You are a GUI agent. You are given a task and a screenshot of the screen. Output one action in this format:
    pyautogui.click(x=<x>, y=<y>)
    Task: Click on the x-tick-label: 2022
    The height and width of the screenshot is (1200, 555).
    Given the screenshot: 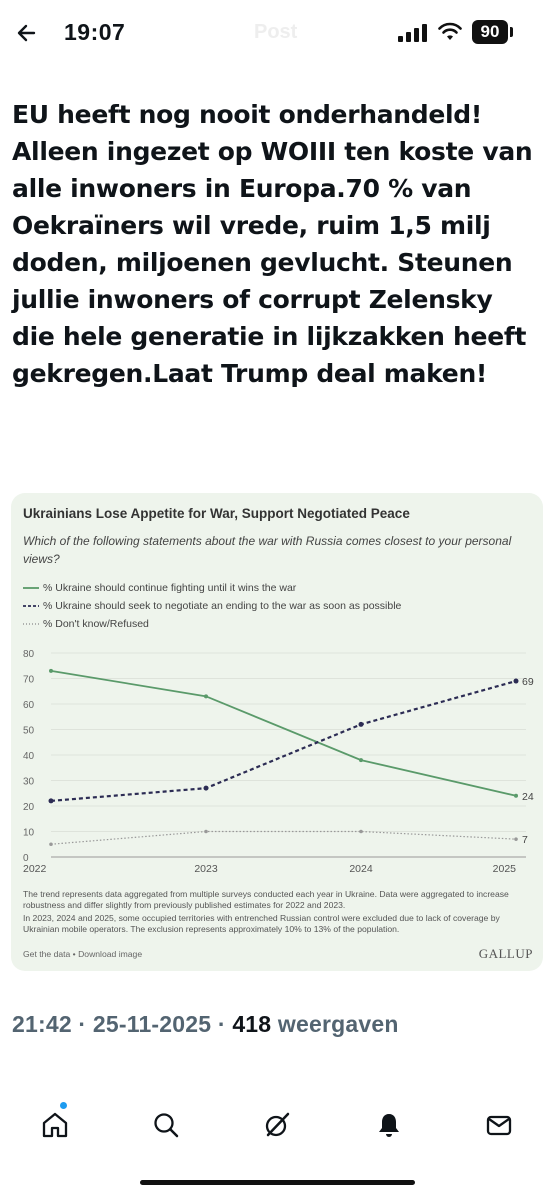 What is the action you would take?
    pyautogui.click(x=35, y=869)
    